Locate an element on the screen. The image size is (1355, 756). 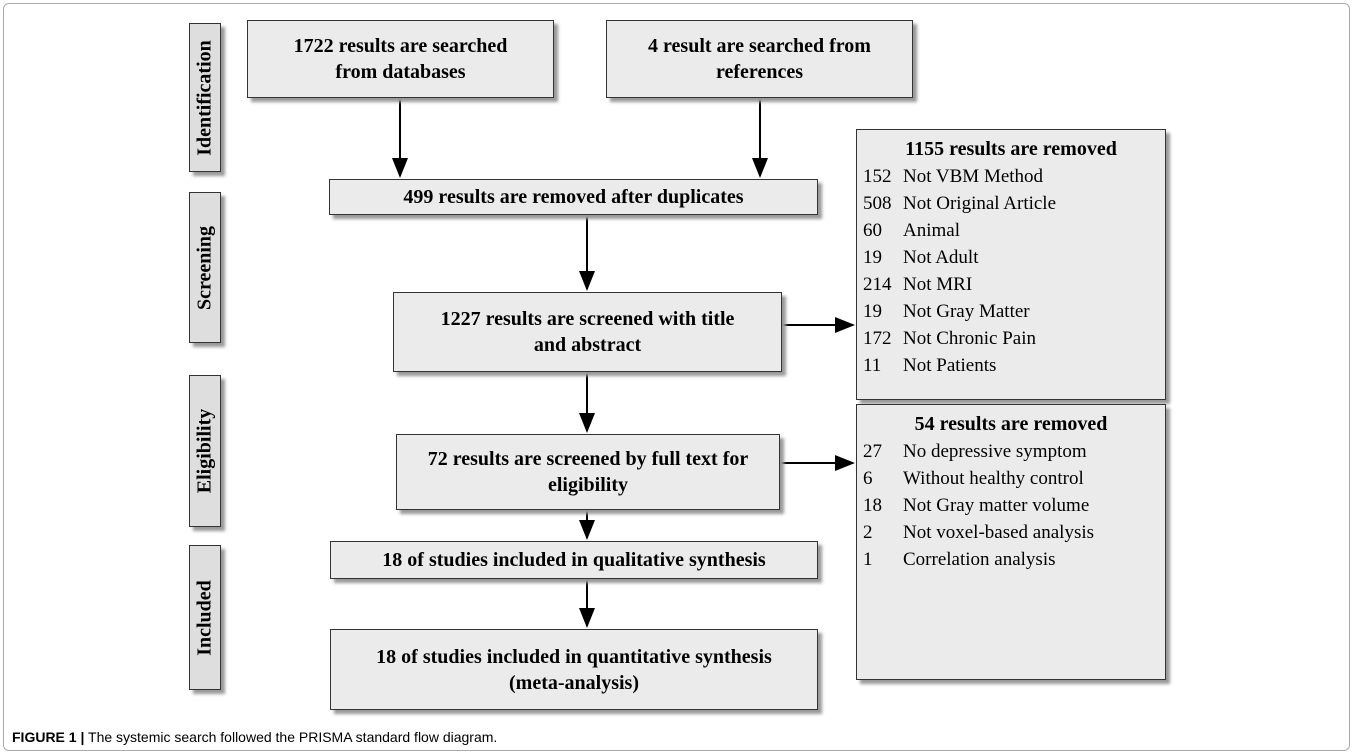
stage-label: Screening is located at coordinates (205, 267).